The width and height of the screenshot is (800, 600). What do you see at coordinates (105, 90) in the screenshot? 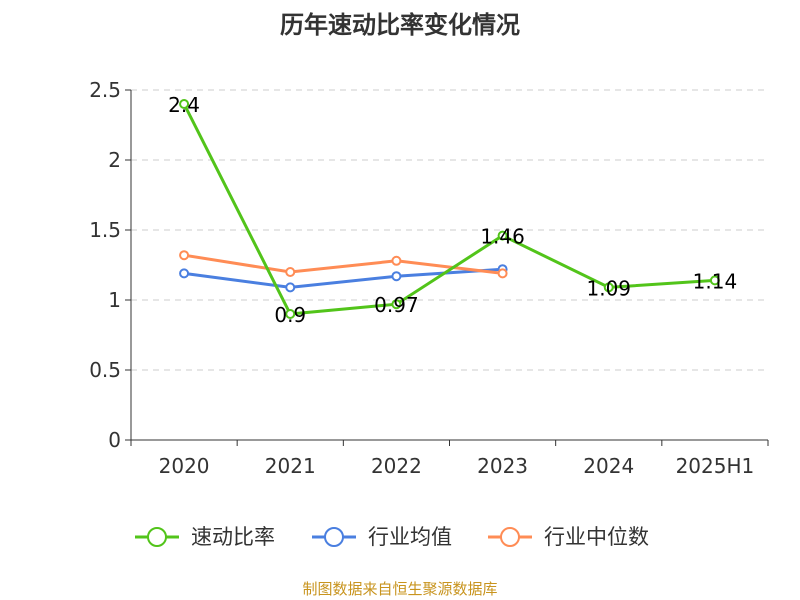
I see `y-tick-label: 2.5` at bounding box center [105, 90].